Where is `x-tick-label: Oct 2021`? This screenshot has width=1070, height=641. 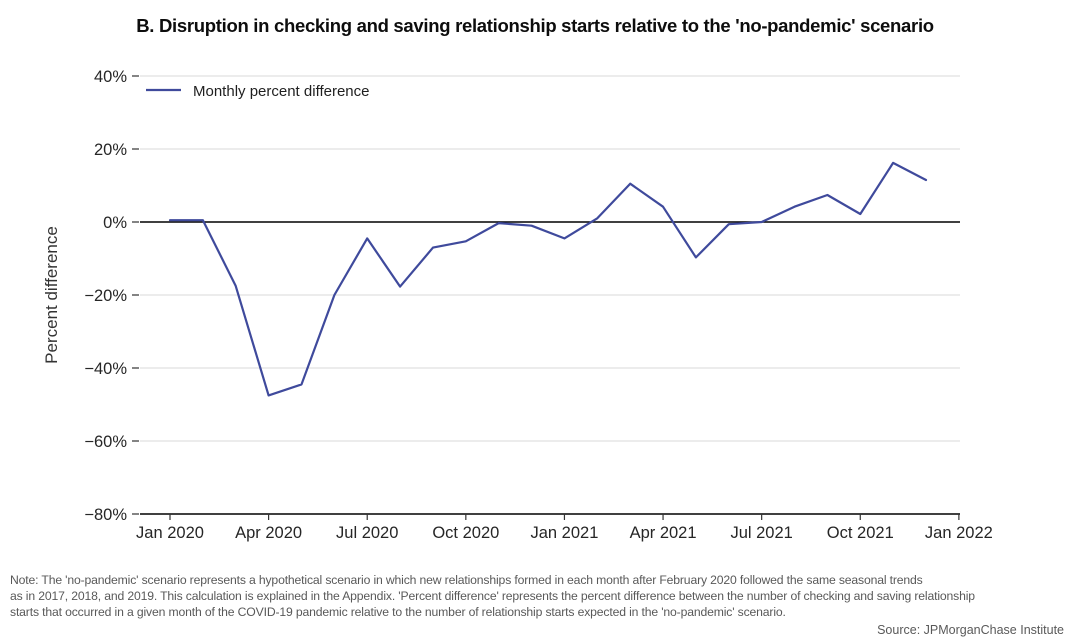
x-tick-label: Oct 2021 is located at coordinates (860, 533).